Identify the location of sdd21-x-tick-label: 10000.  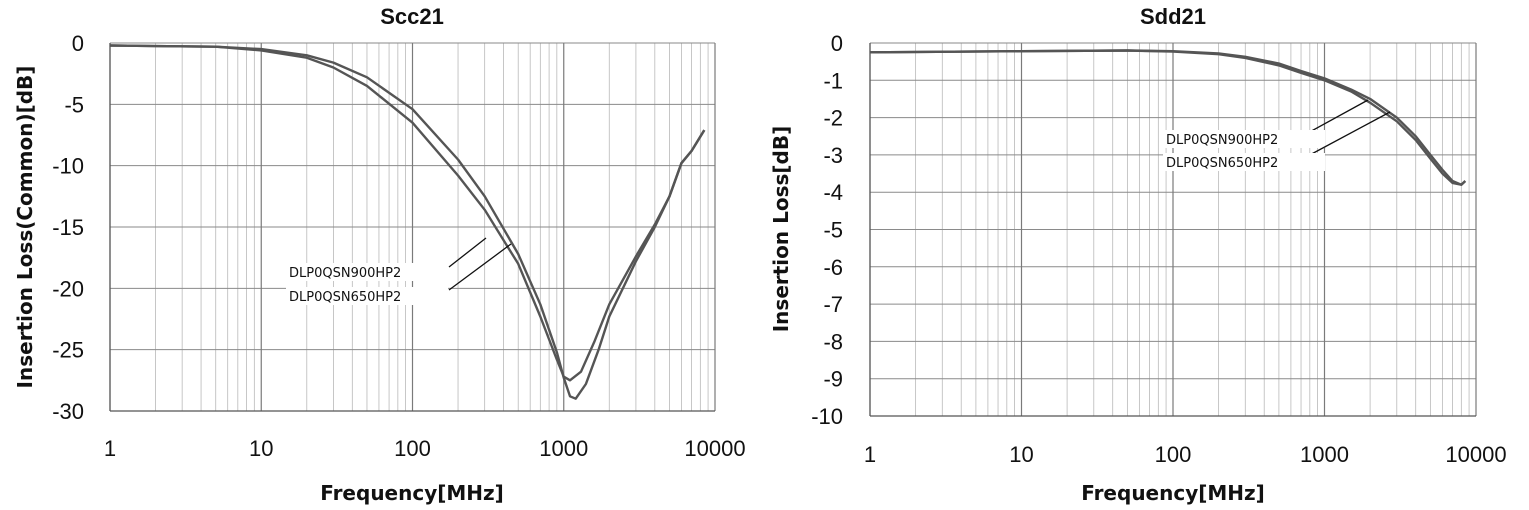
(1475, 454).